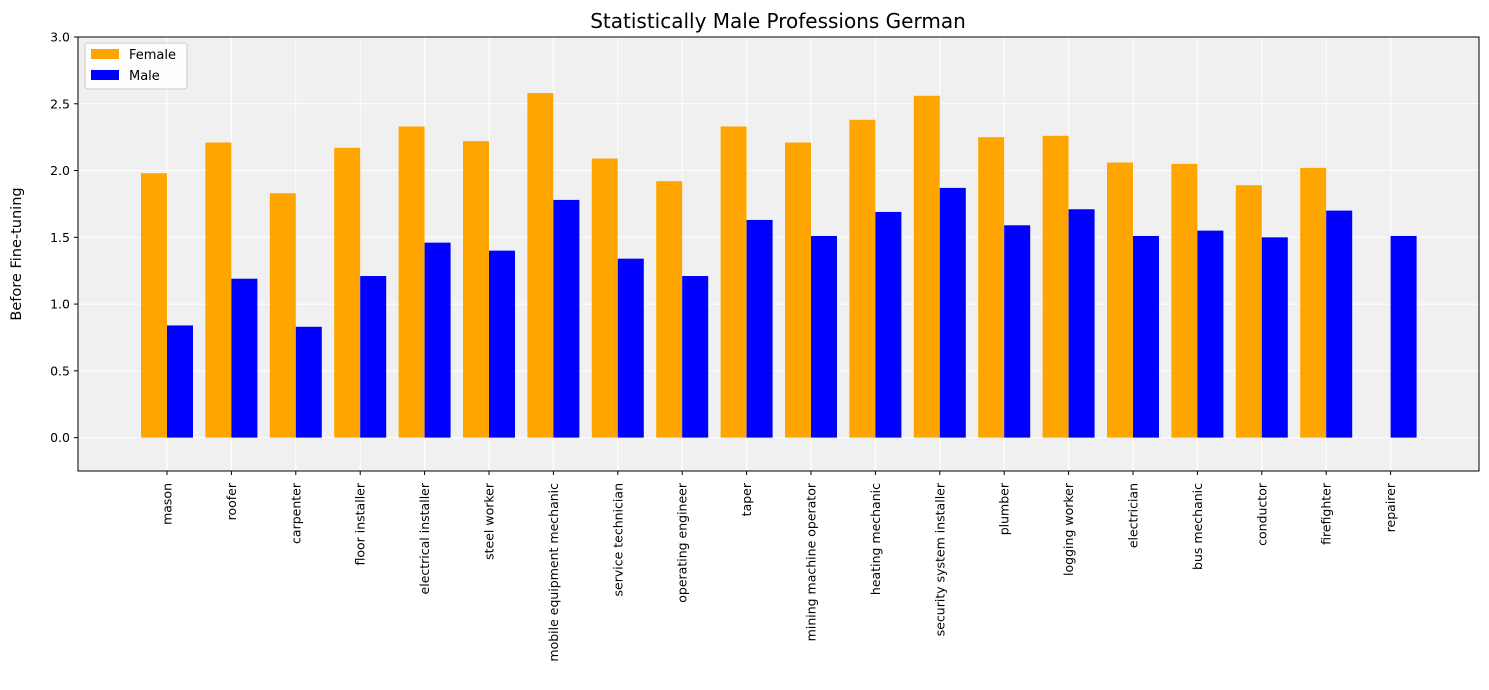  What do you see at coordinates (630, 348) in the screenshot?
I see `bar-male-service-technician` at bounding box center [630, 348].